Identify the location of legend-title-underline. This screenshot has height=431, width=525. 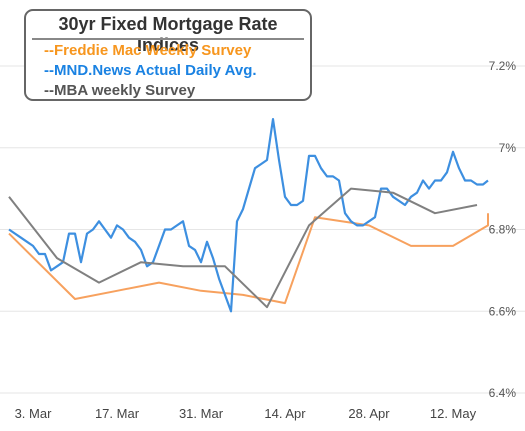
(168, 39).